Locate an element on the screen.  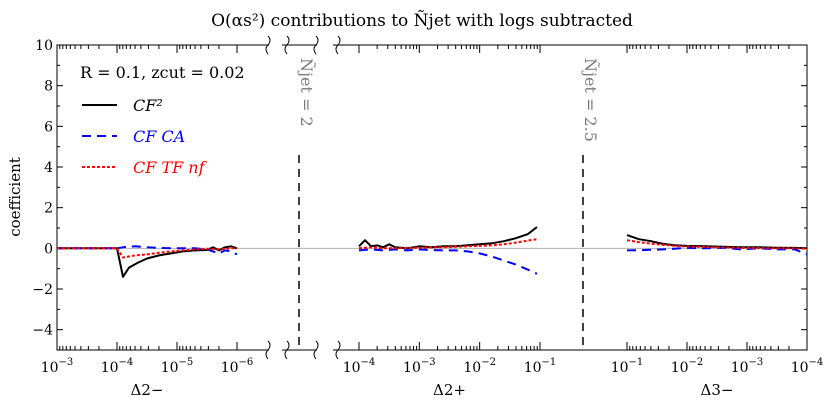
legend-label: CF CA is located at coordinates (159, 136).